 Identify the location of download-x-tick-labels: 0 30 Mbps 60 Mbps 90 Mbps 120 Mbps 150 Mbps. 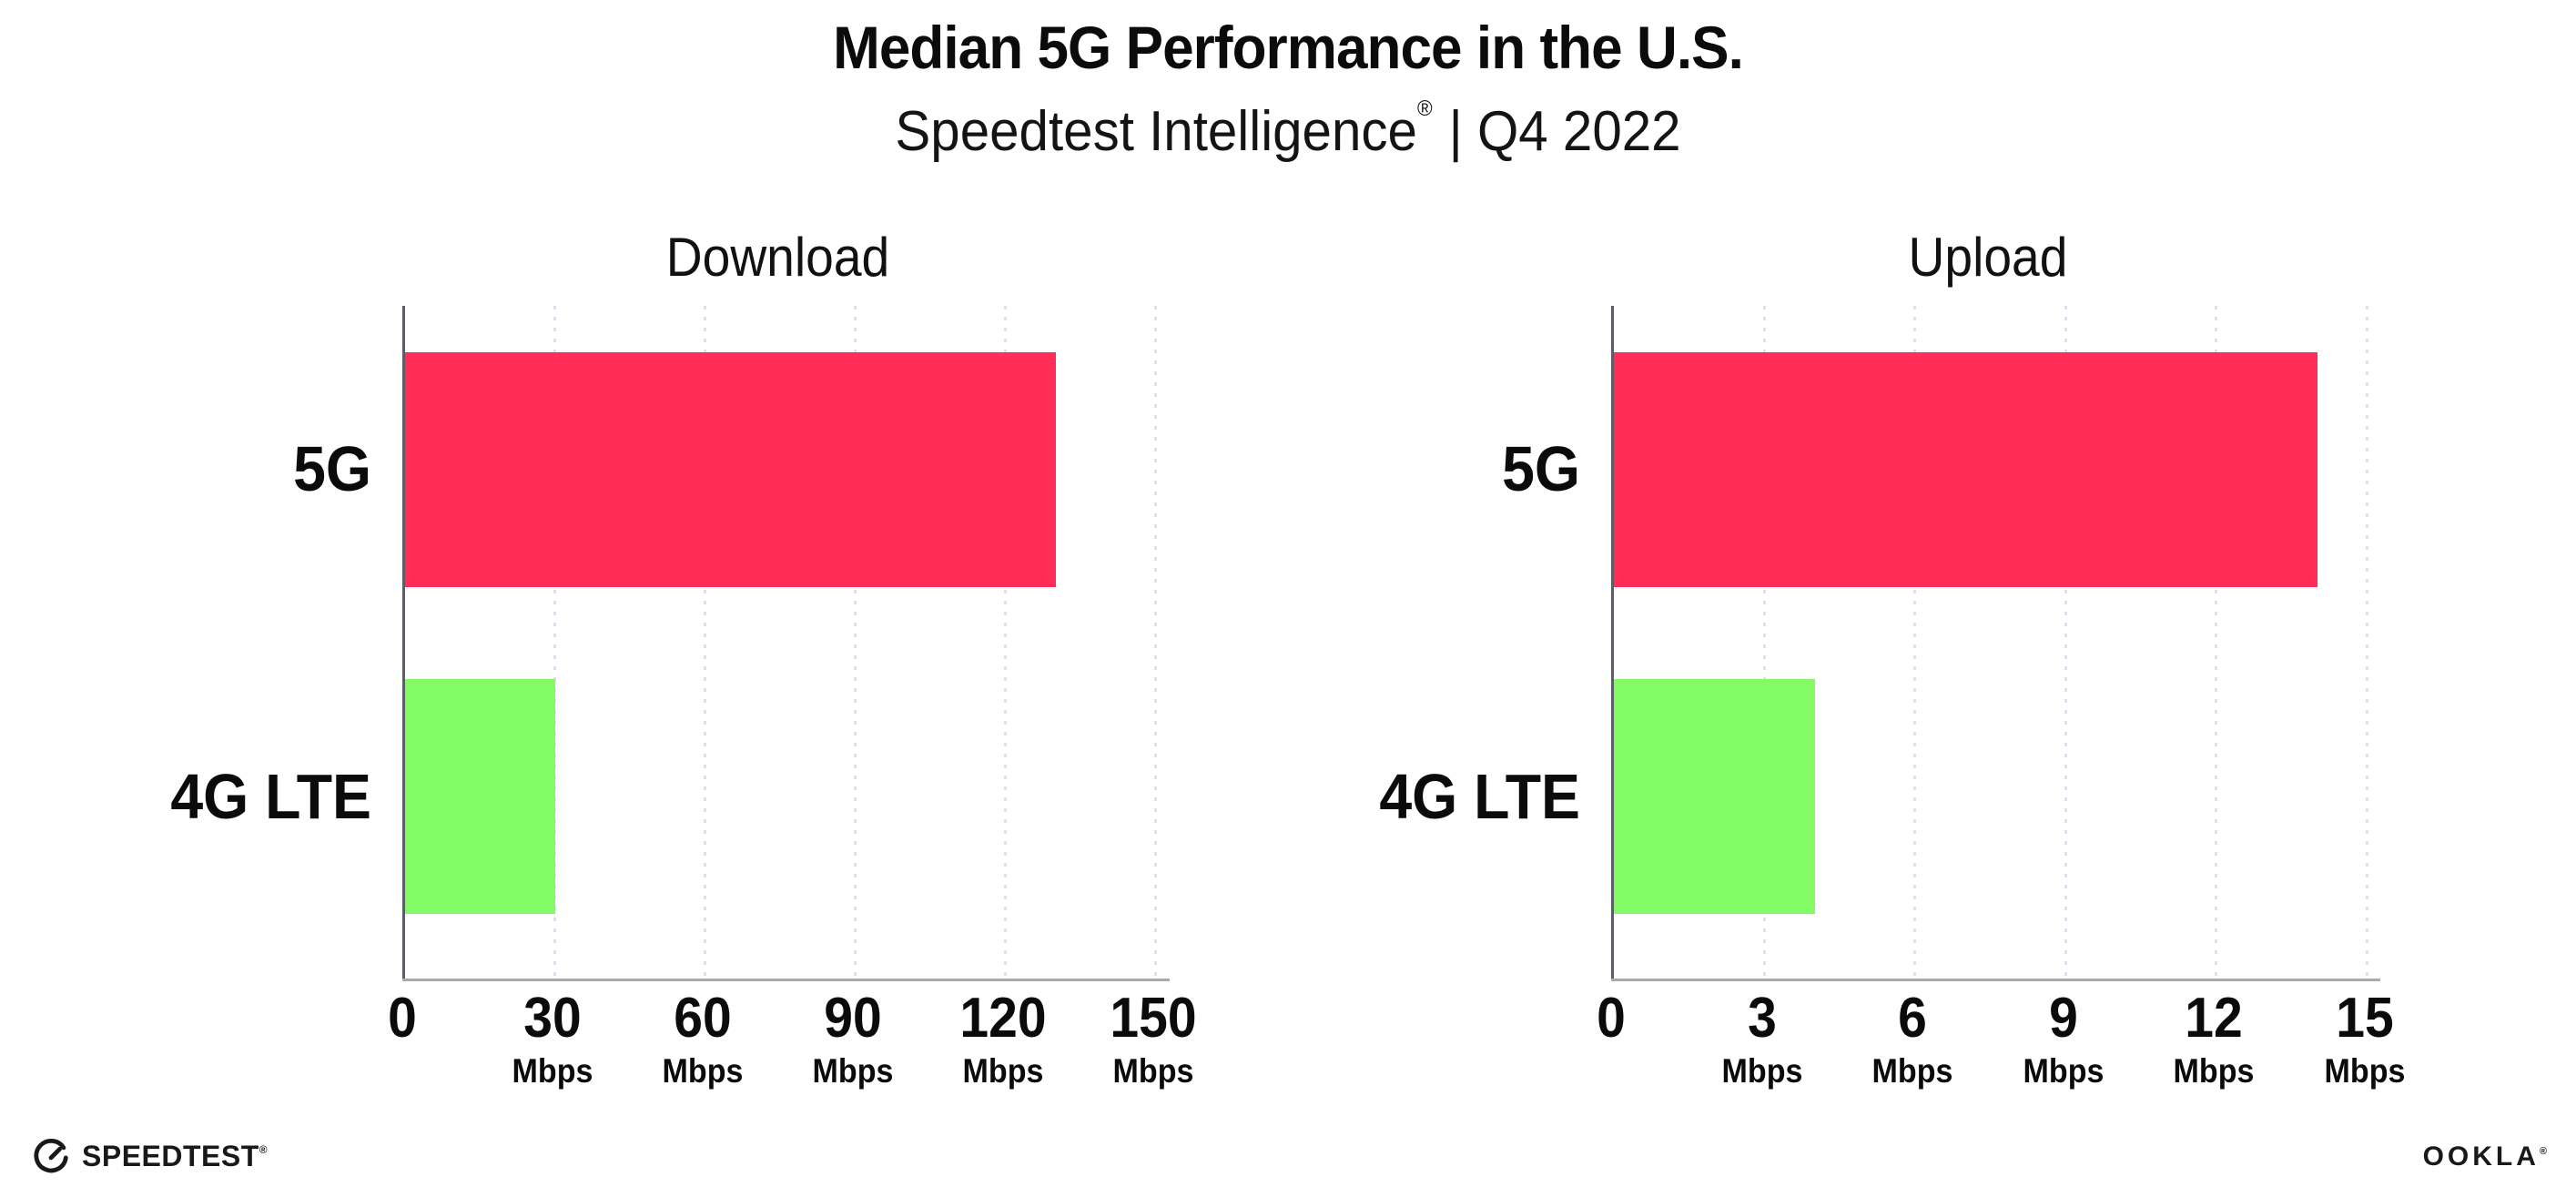
(792, 1043).